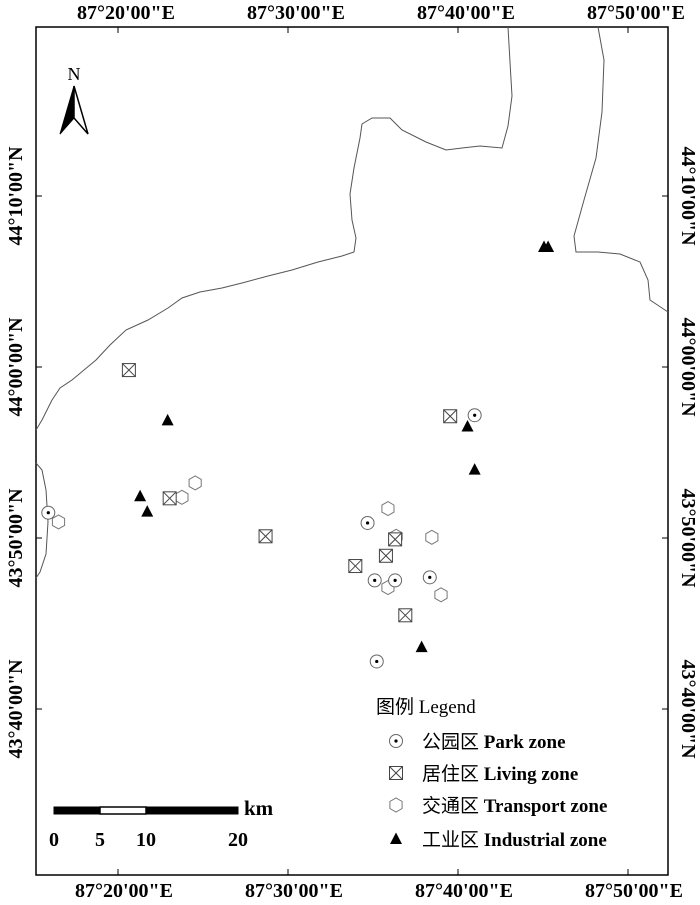 This screenshot has height=905, width=700. Describe the element at coordinates (621, 169) in the screenshot. I see `boundary-line-east` at that location.